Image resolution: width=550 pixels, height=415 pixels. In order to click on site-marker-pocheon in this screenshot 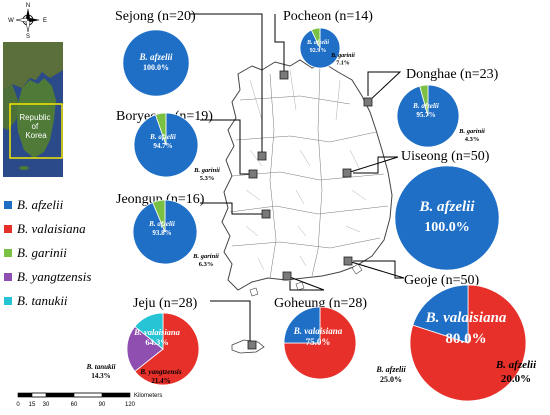, I will do `click(284, 75)`.